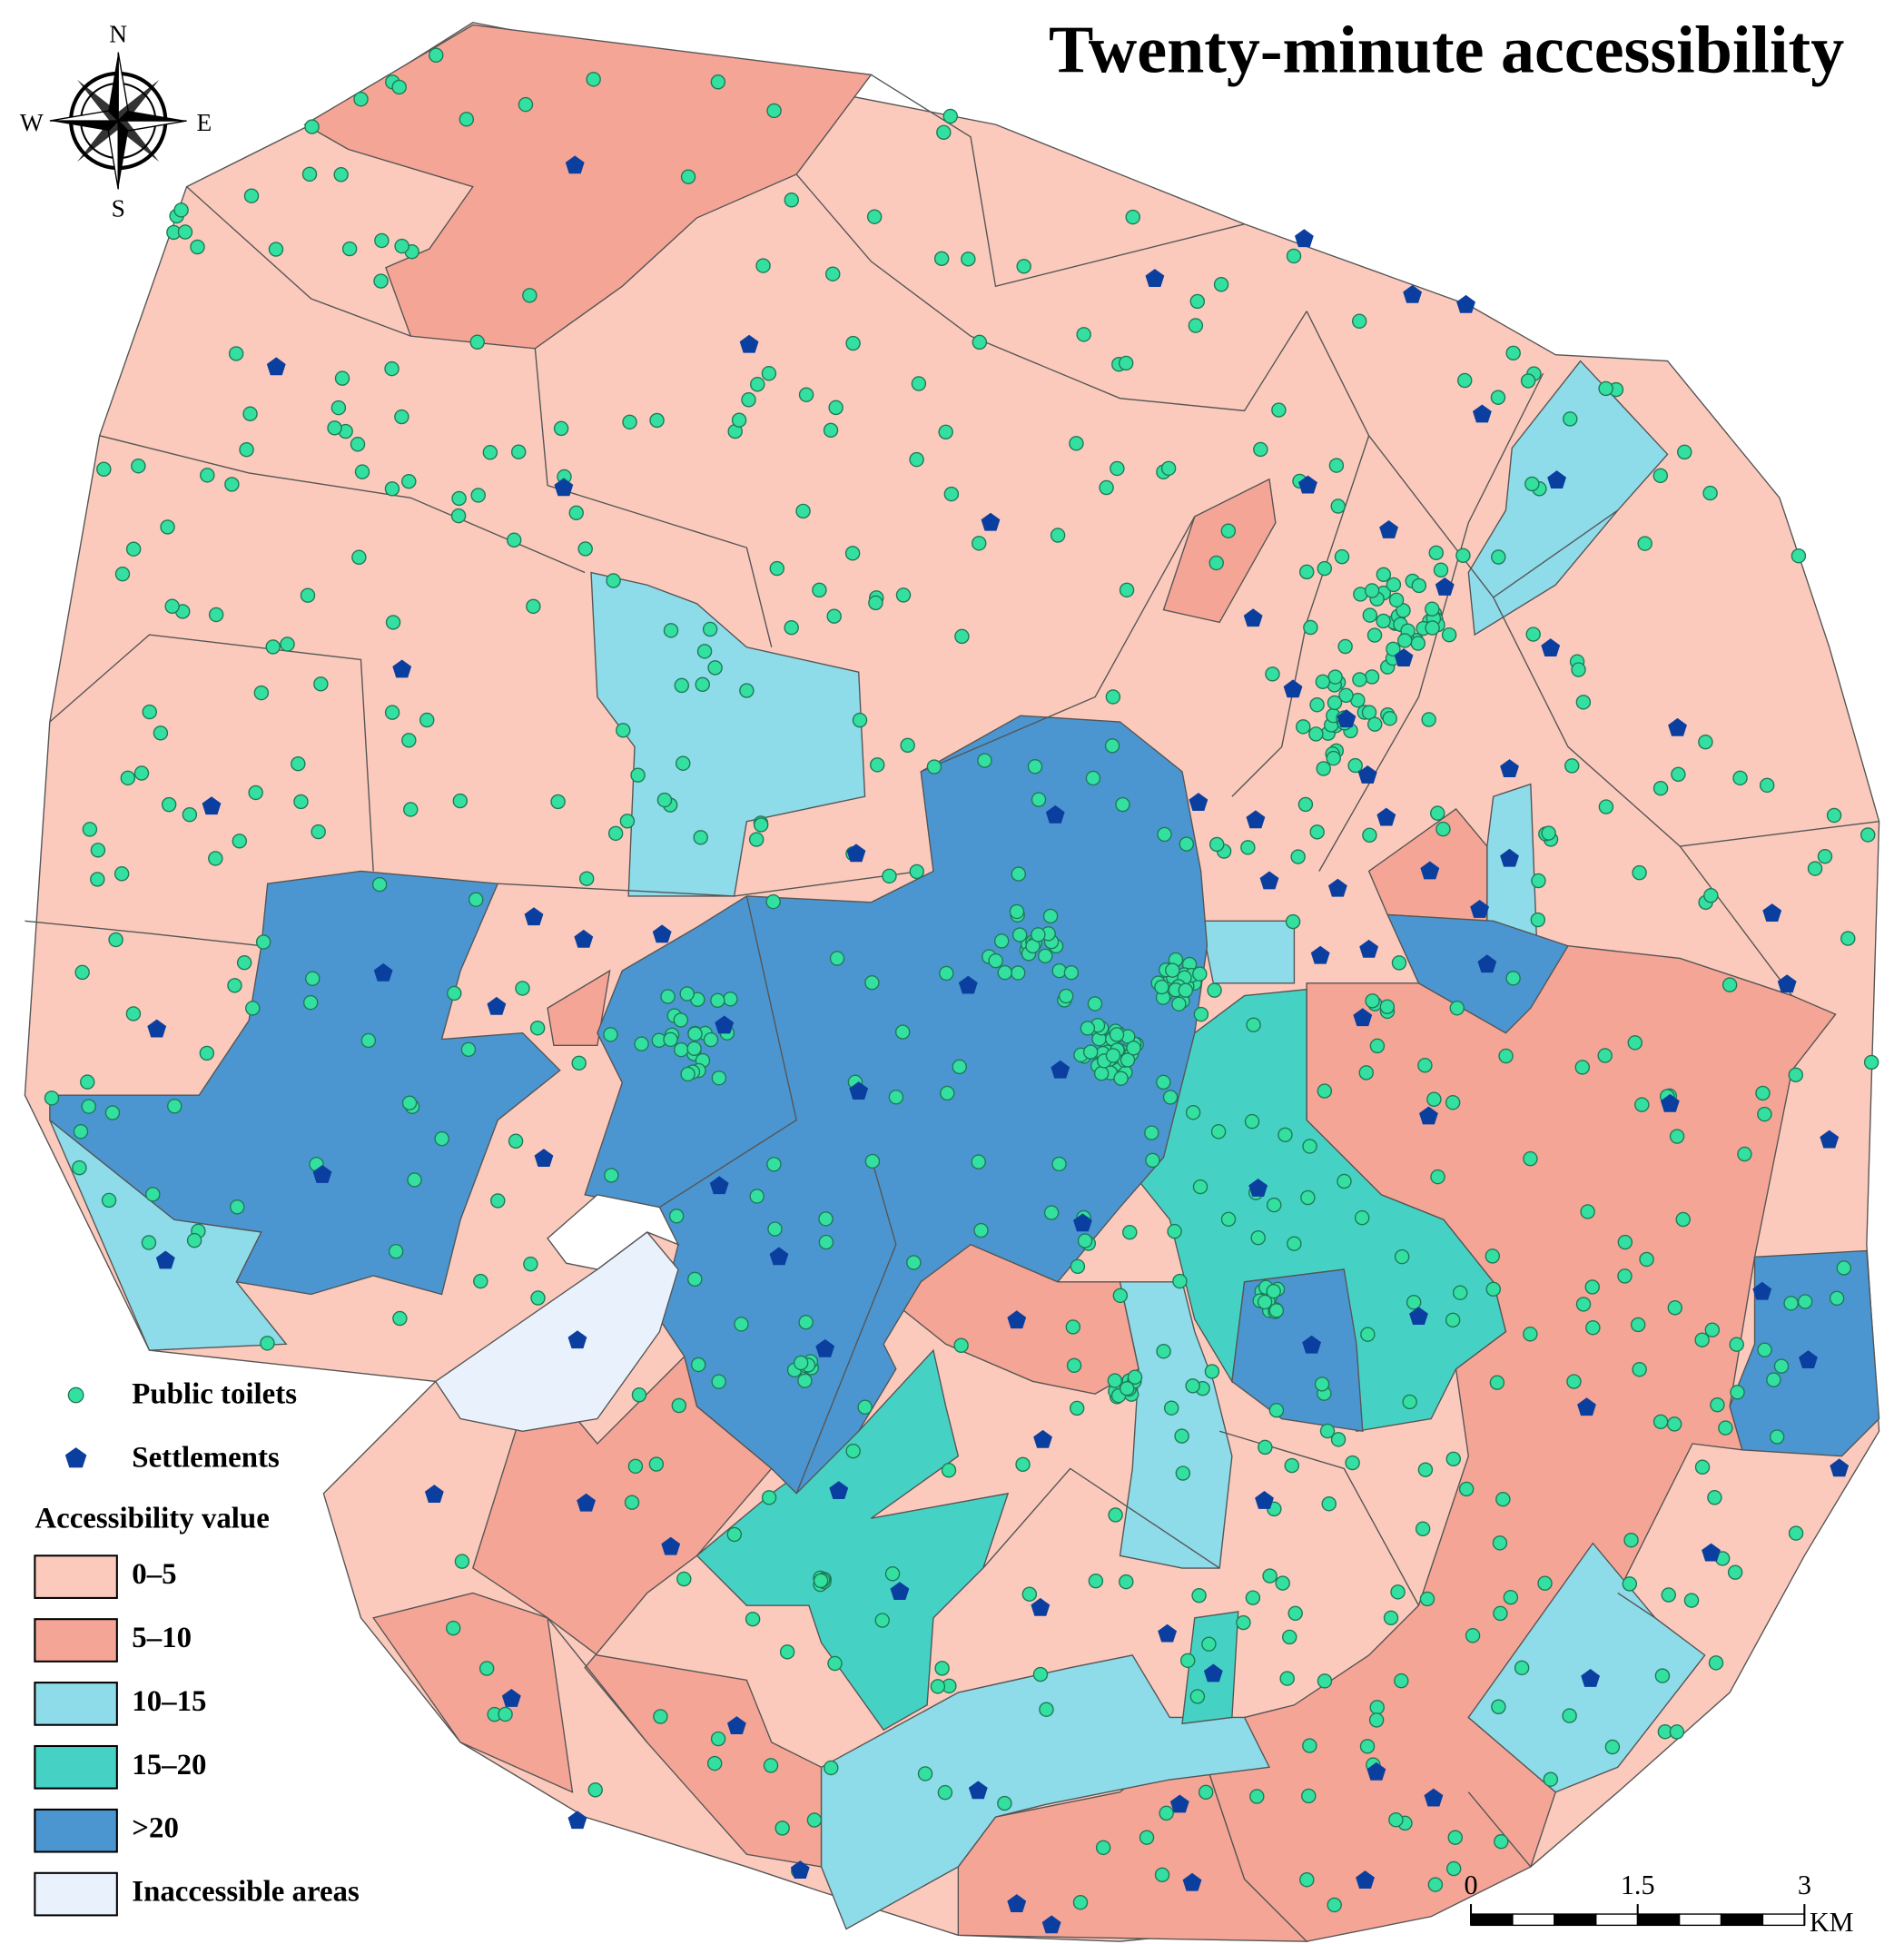 The height and width of the screenshot is (1944, 1904). I want to click on compass-w: W, so click(32, 122).